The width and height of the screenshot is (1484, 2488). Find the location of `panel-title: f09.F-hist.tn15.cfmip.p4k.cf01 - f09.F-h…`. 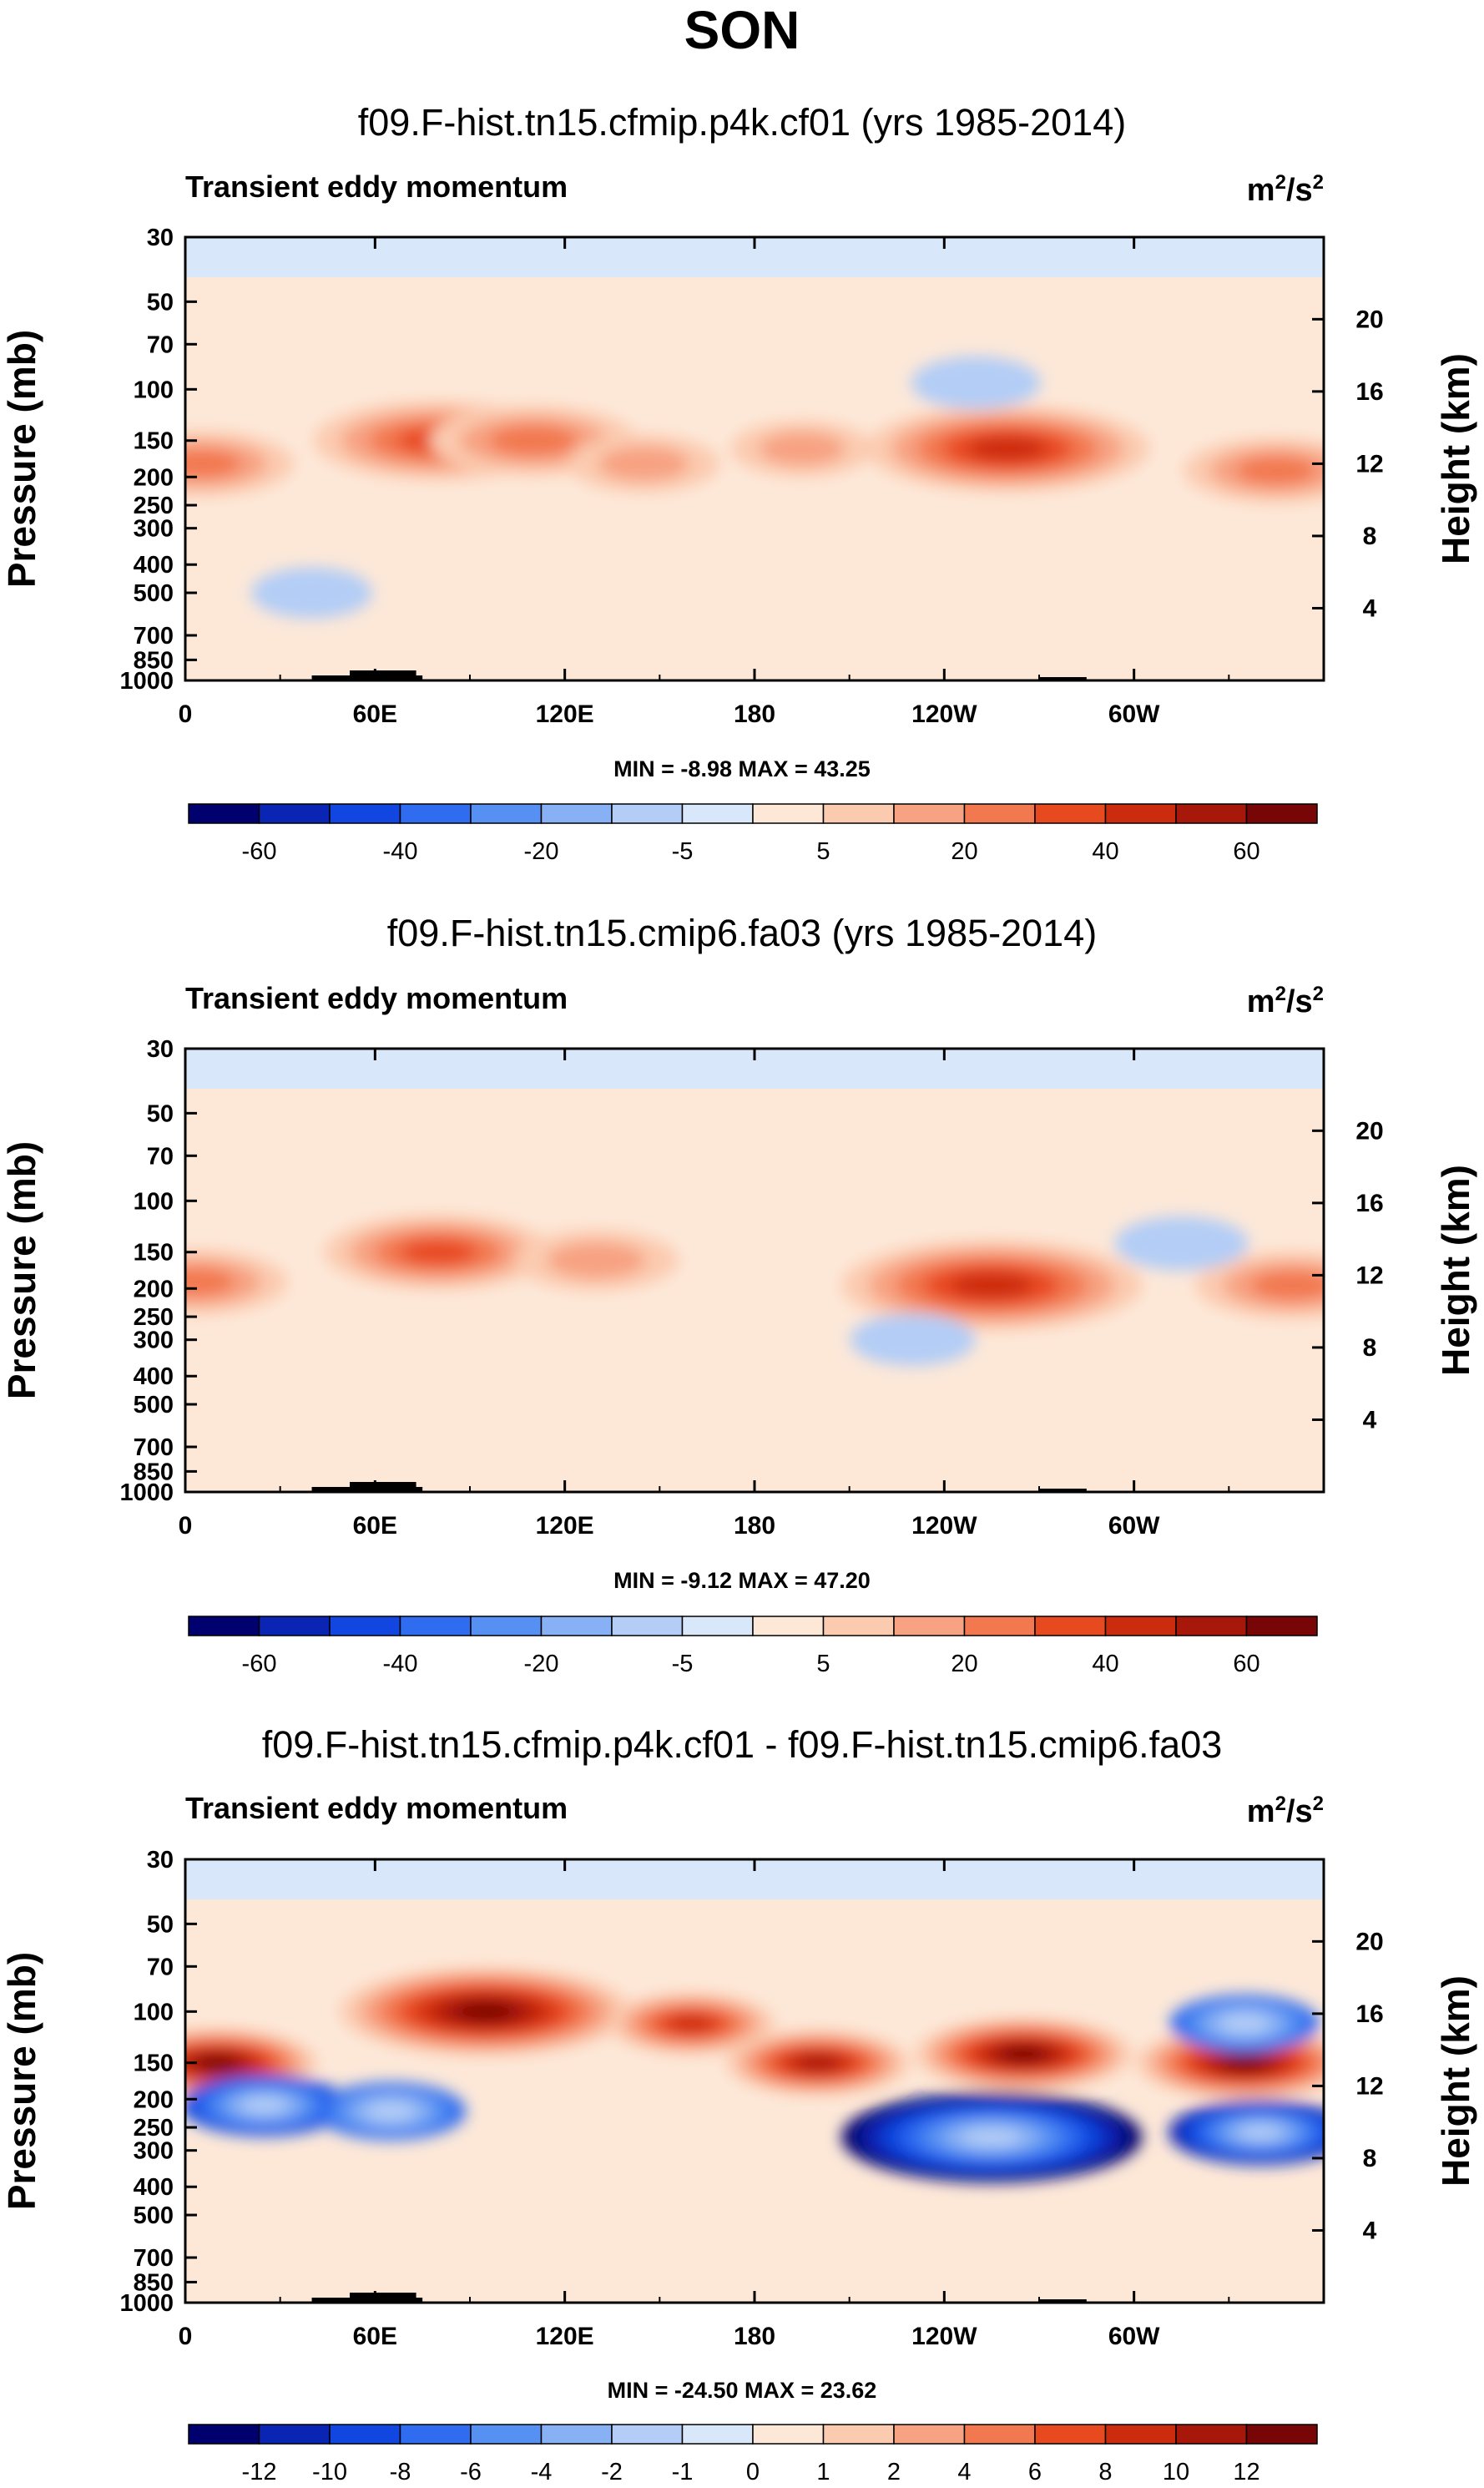

panel-title: f09.F-hist.tn15.cfmip.p4k.cf01 - f09.F-h… is located at coordinates (742, 1744).